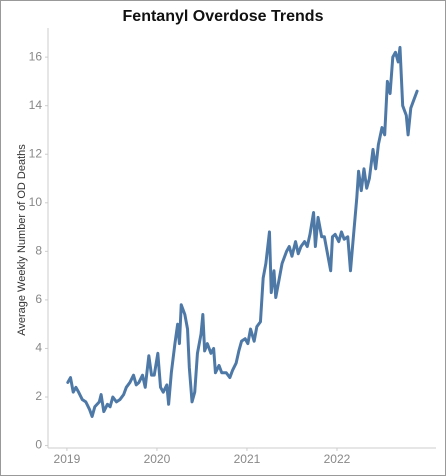 This screenshot has height=476, width=446. What do you see at coordinates (223, 16) in the screenshot?
I see `chart-title: Fentanyl Overdose Trends` at bounding box center [223, 16].